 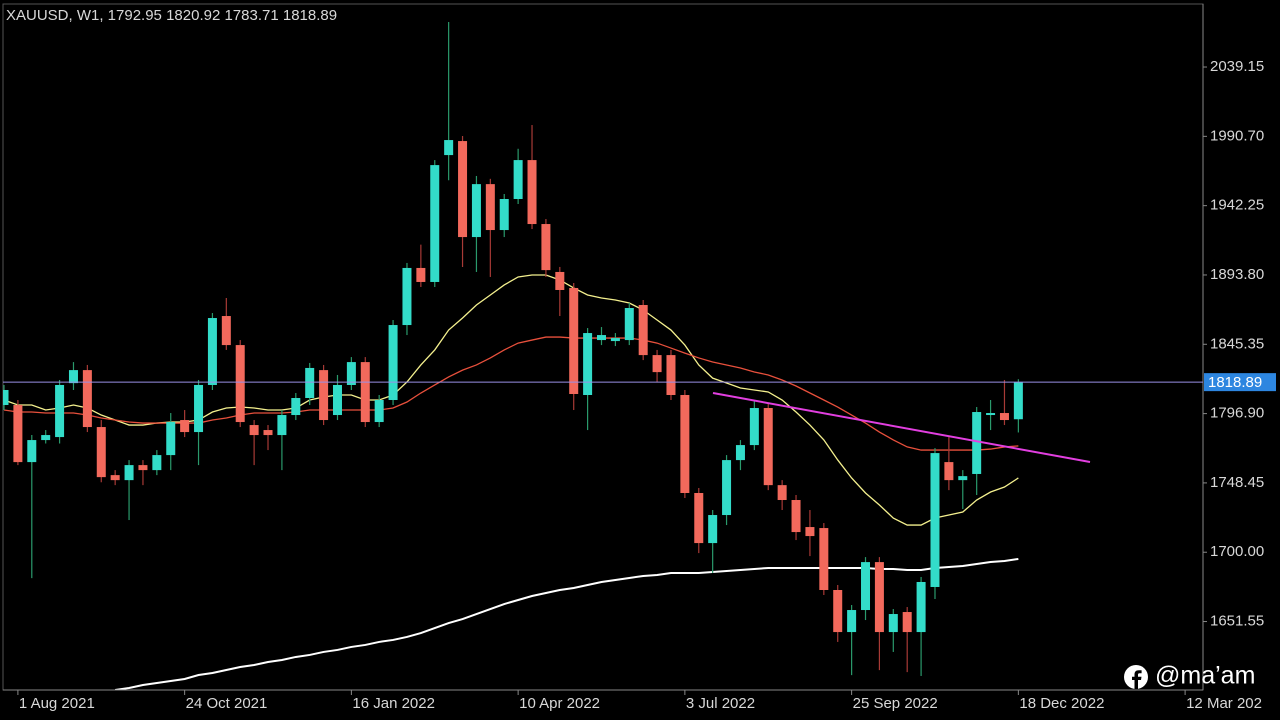 I want to click on x-tick-label: 16 Jan 2022, so click(x=393, y=703).